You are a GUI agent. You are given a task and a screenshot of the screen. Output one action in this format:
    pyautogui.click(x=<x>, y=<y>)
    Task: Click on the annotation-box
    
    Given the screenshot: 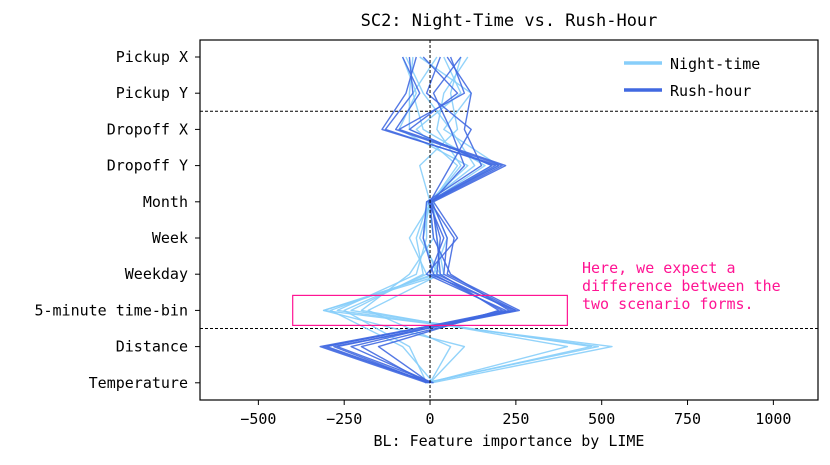 What is the action you would take?
    pyautogui.click(x=430, y=310)
    